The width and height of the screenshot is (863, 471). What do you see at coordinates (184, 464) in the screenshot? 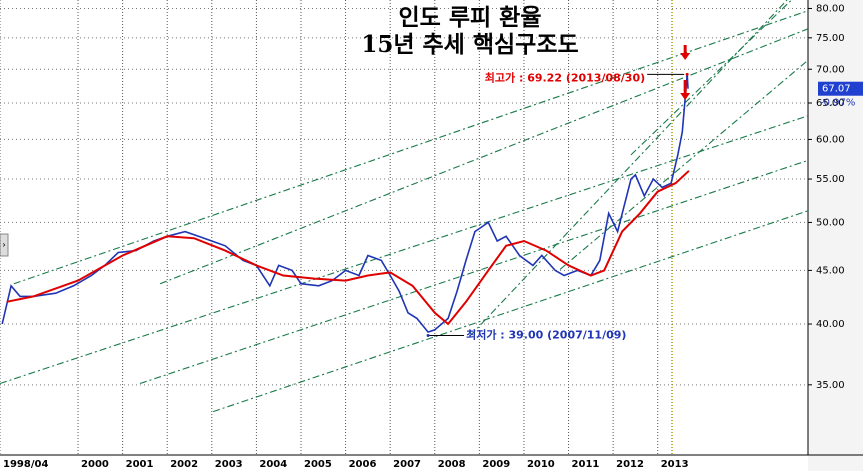
I see `x-tick-label: 2002` at bounding box center [184, 464].